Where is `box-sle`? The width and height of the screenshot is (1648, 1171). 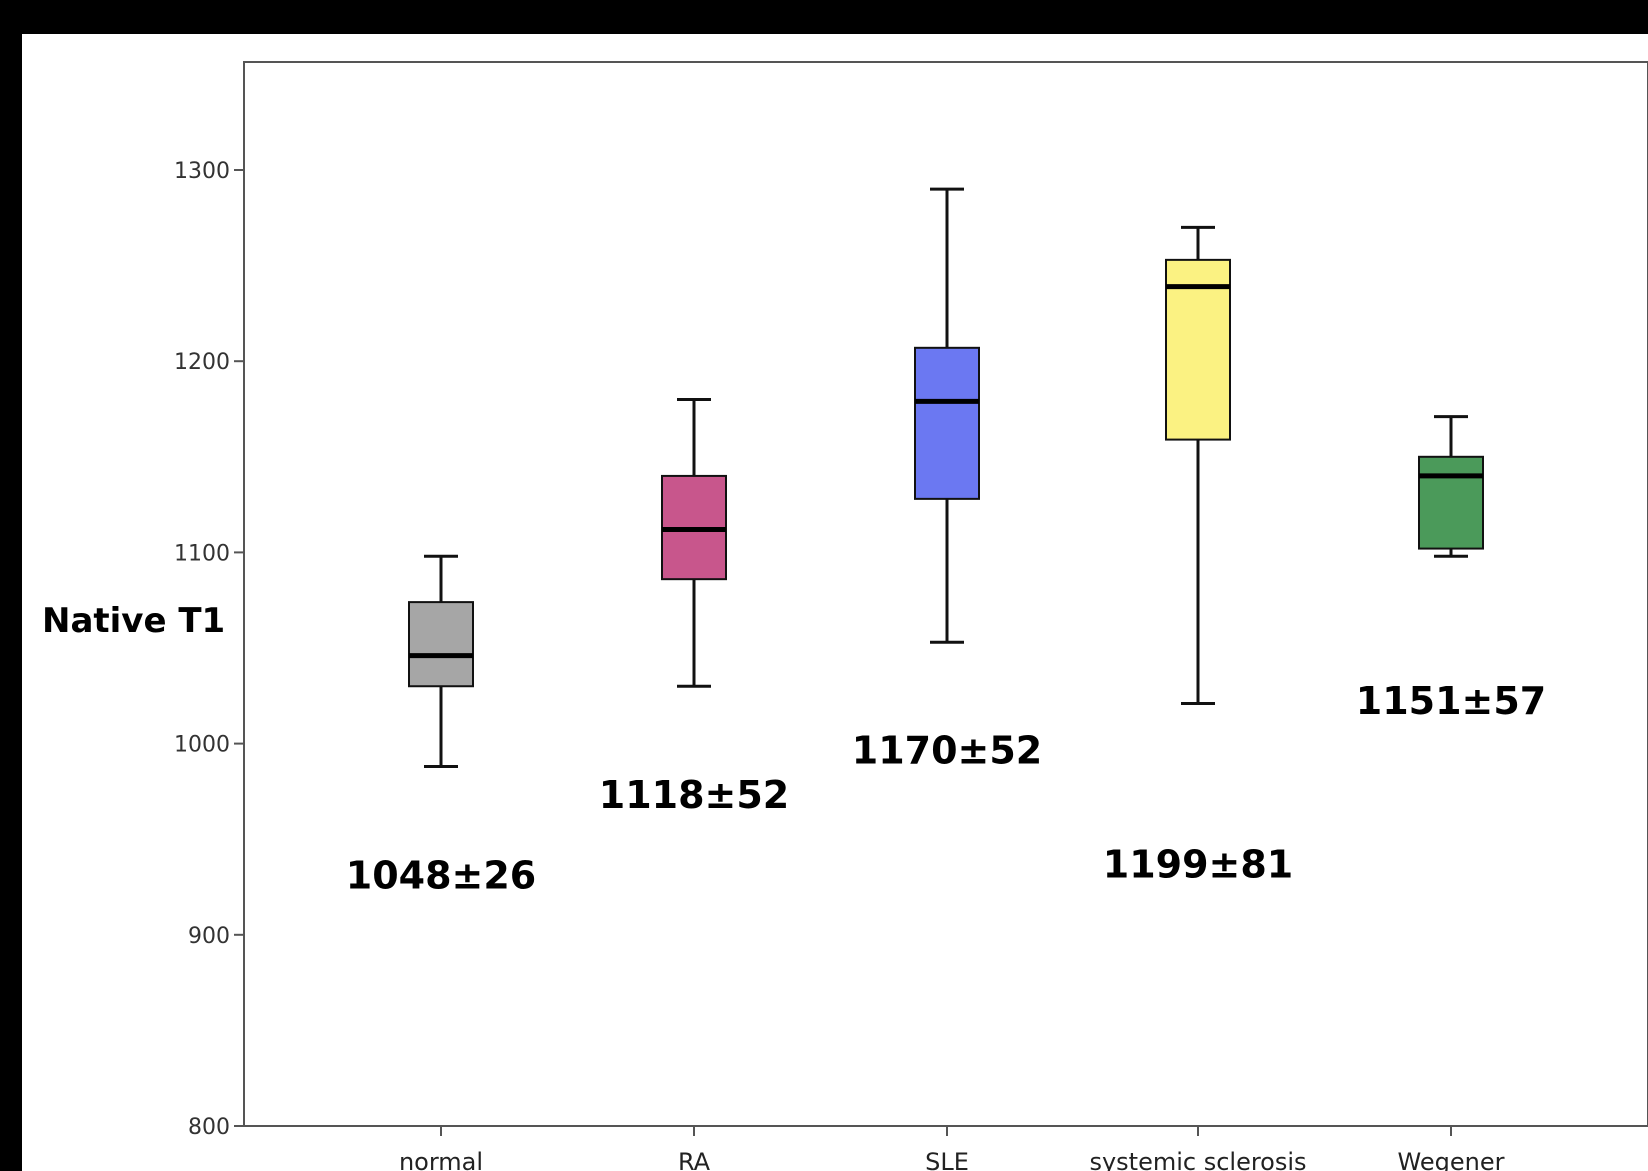
box-sle is located at coordinates (947, 415).